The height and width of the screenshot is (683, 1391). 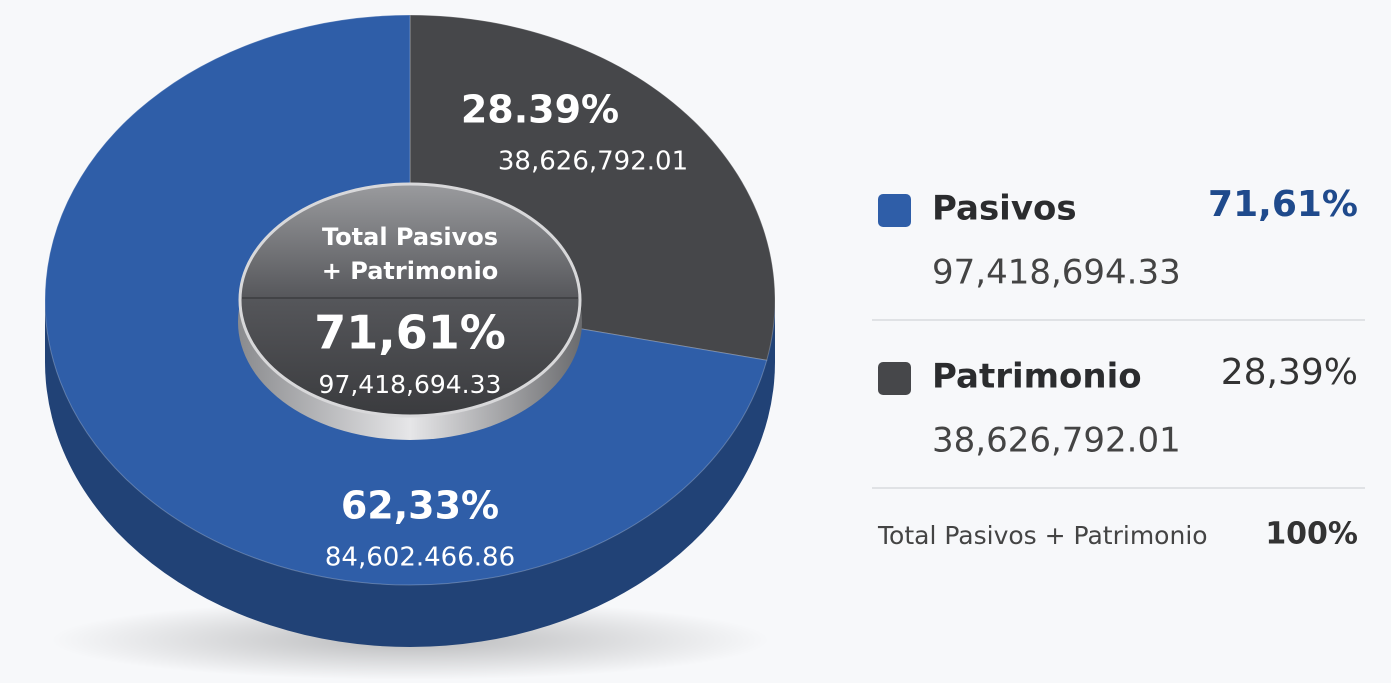 What do you see at coordinates (1004, 209) in the screenshot?
I see `legend-label: Pasivos` at bounding box center [1004, 209].